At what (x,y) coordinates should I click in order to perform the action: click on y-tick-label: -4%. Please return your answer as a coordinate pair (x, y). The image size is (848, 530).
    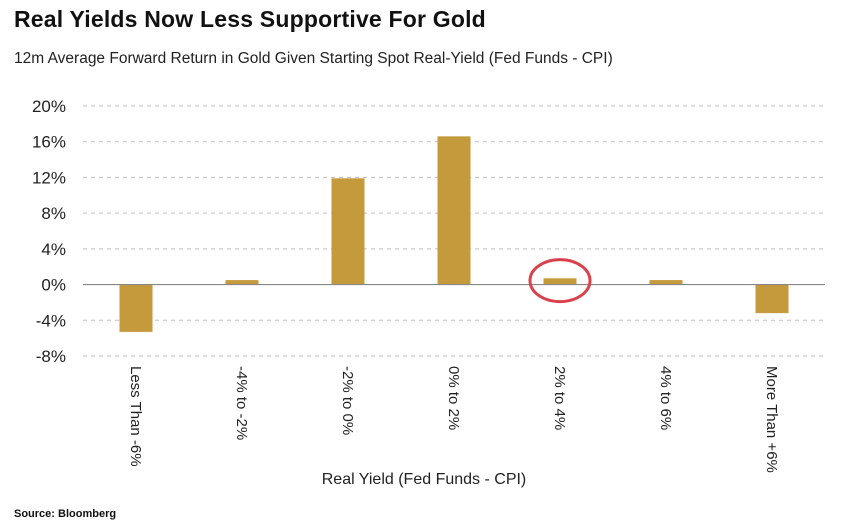
    Looking at the image, I should click on (51, 320).